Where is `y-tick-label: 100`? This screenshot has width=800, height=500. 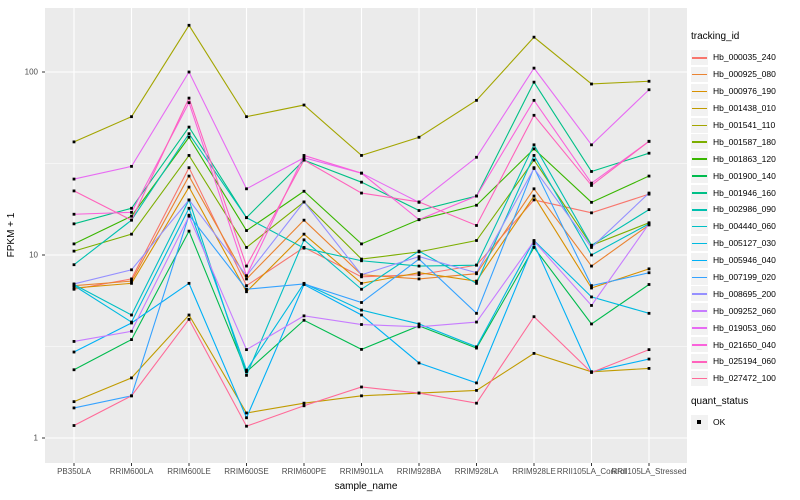 y-tick-label: 100 is located at coordinates (31, 72).